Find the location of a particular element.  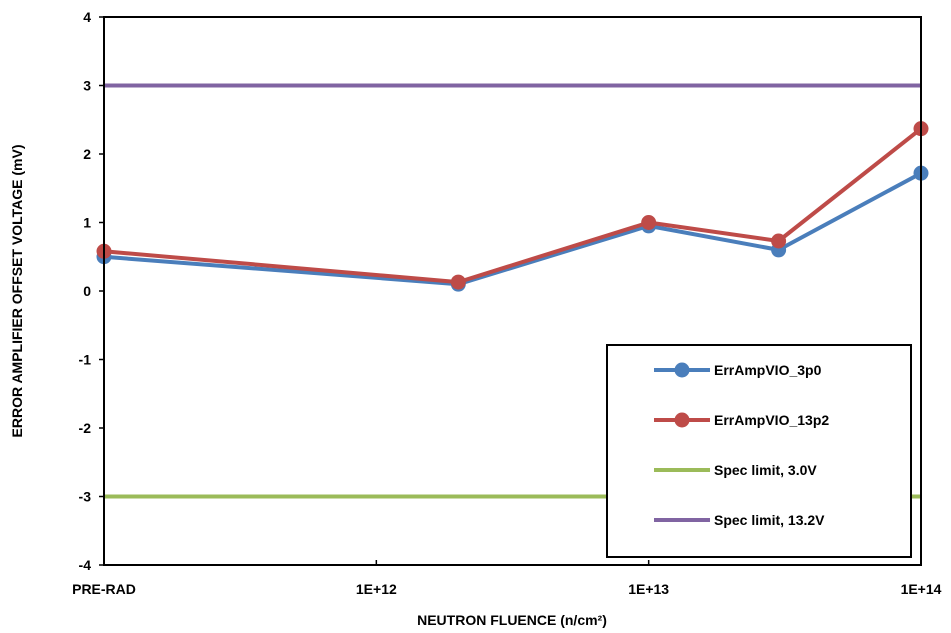

y-tick-label: -4 is located at coordinates (85, 565).